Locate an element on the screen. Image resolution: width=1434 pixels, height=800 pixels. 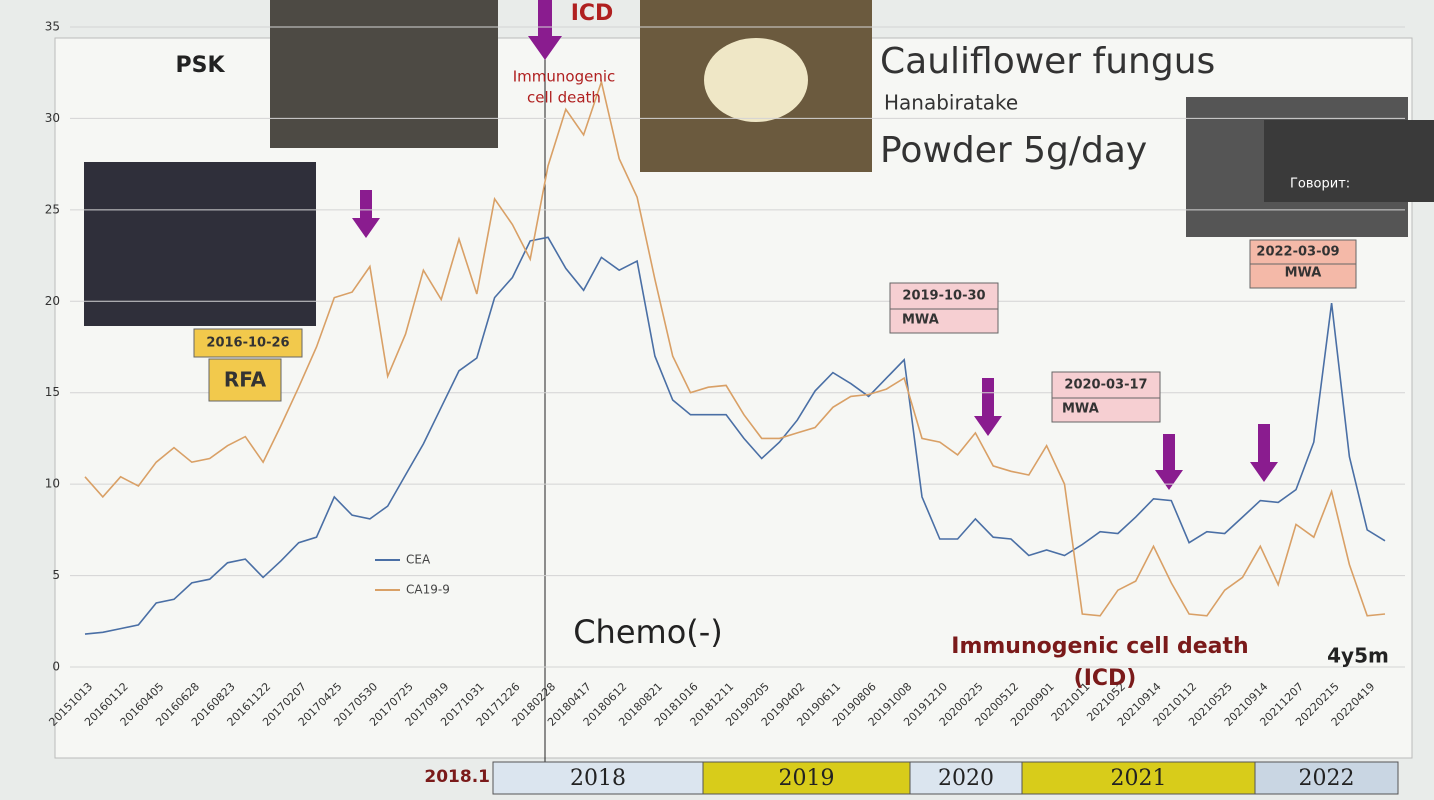
y-tick-label: 10 is located at coordinates (52, 484).